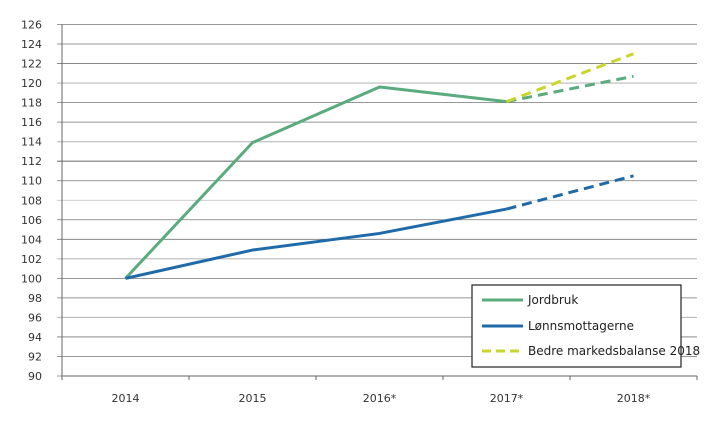 The width and height of the screenshot is (719, 425). Describe the element at coordinates (31, 200) in the screenshot. I see `y-tick-label: 108` at that location.